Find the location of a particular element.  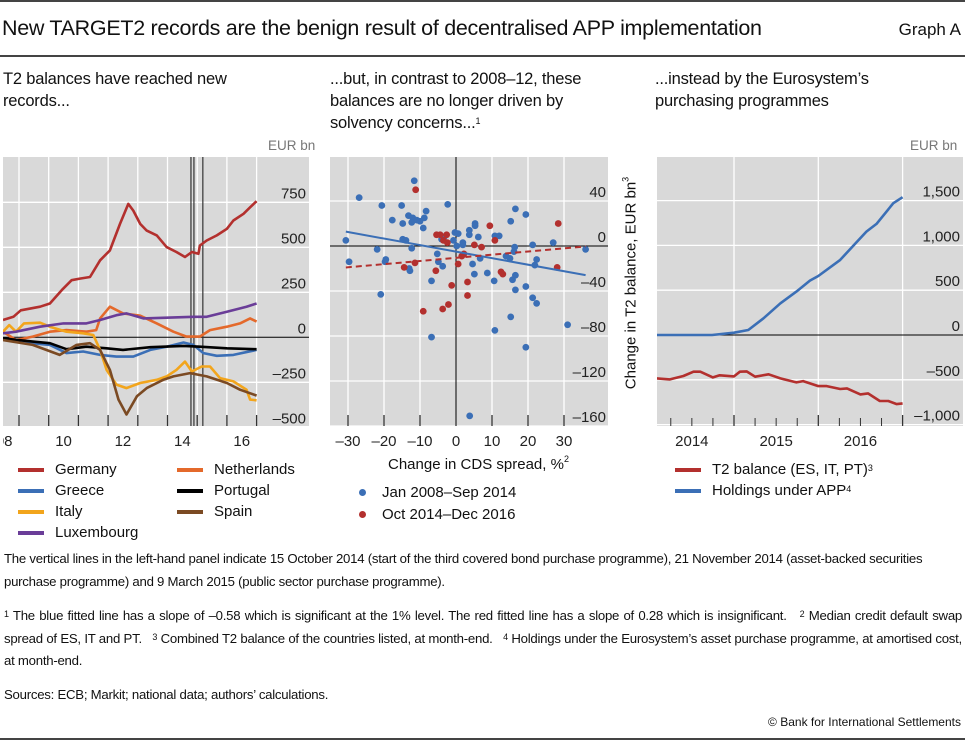

series-line-holdings-under-app is located at coordinates (780, 266).